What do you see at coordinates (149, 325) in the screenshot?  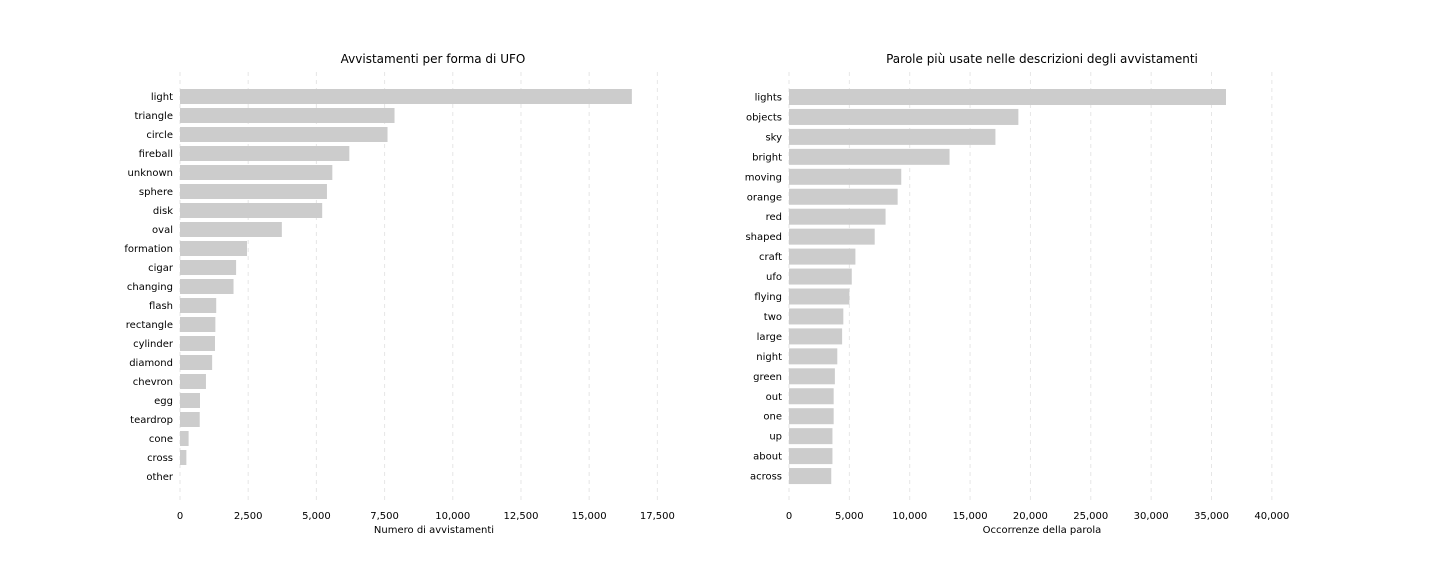 I see `category-label: rectangle` at bounding box center [149, 325].